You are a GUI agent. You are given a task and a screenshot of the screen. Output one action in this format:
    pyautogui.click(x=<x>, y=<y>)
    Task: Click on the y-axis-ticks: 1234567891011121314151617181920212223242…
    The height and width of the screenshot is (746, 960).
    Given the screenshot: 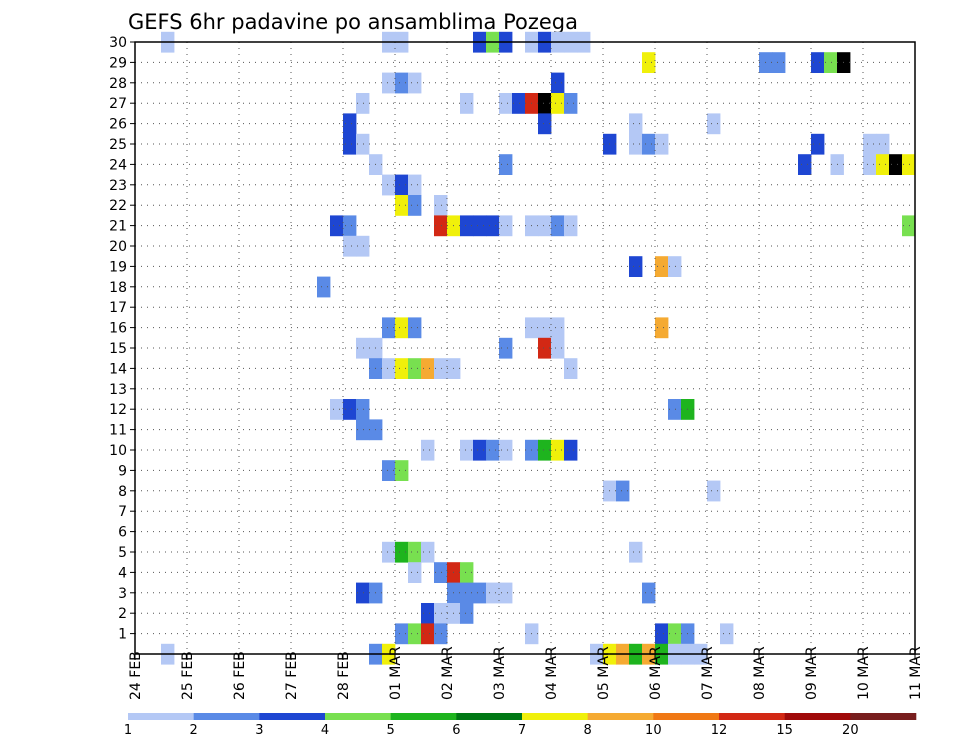 What is the action you would take?
    pyautogui.click(x=122, y=339)
    